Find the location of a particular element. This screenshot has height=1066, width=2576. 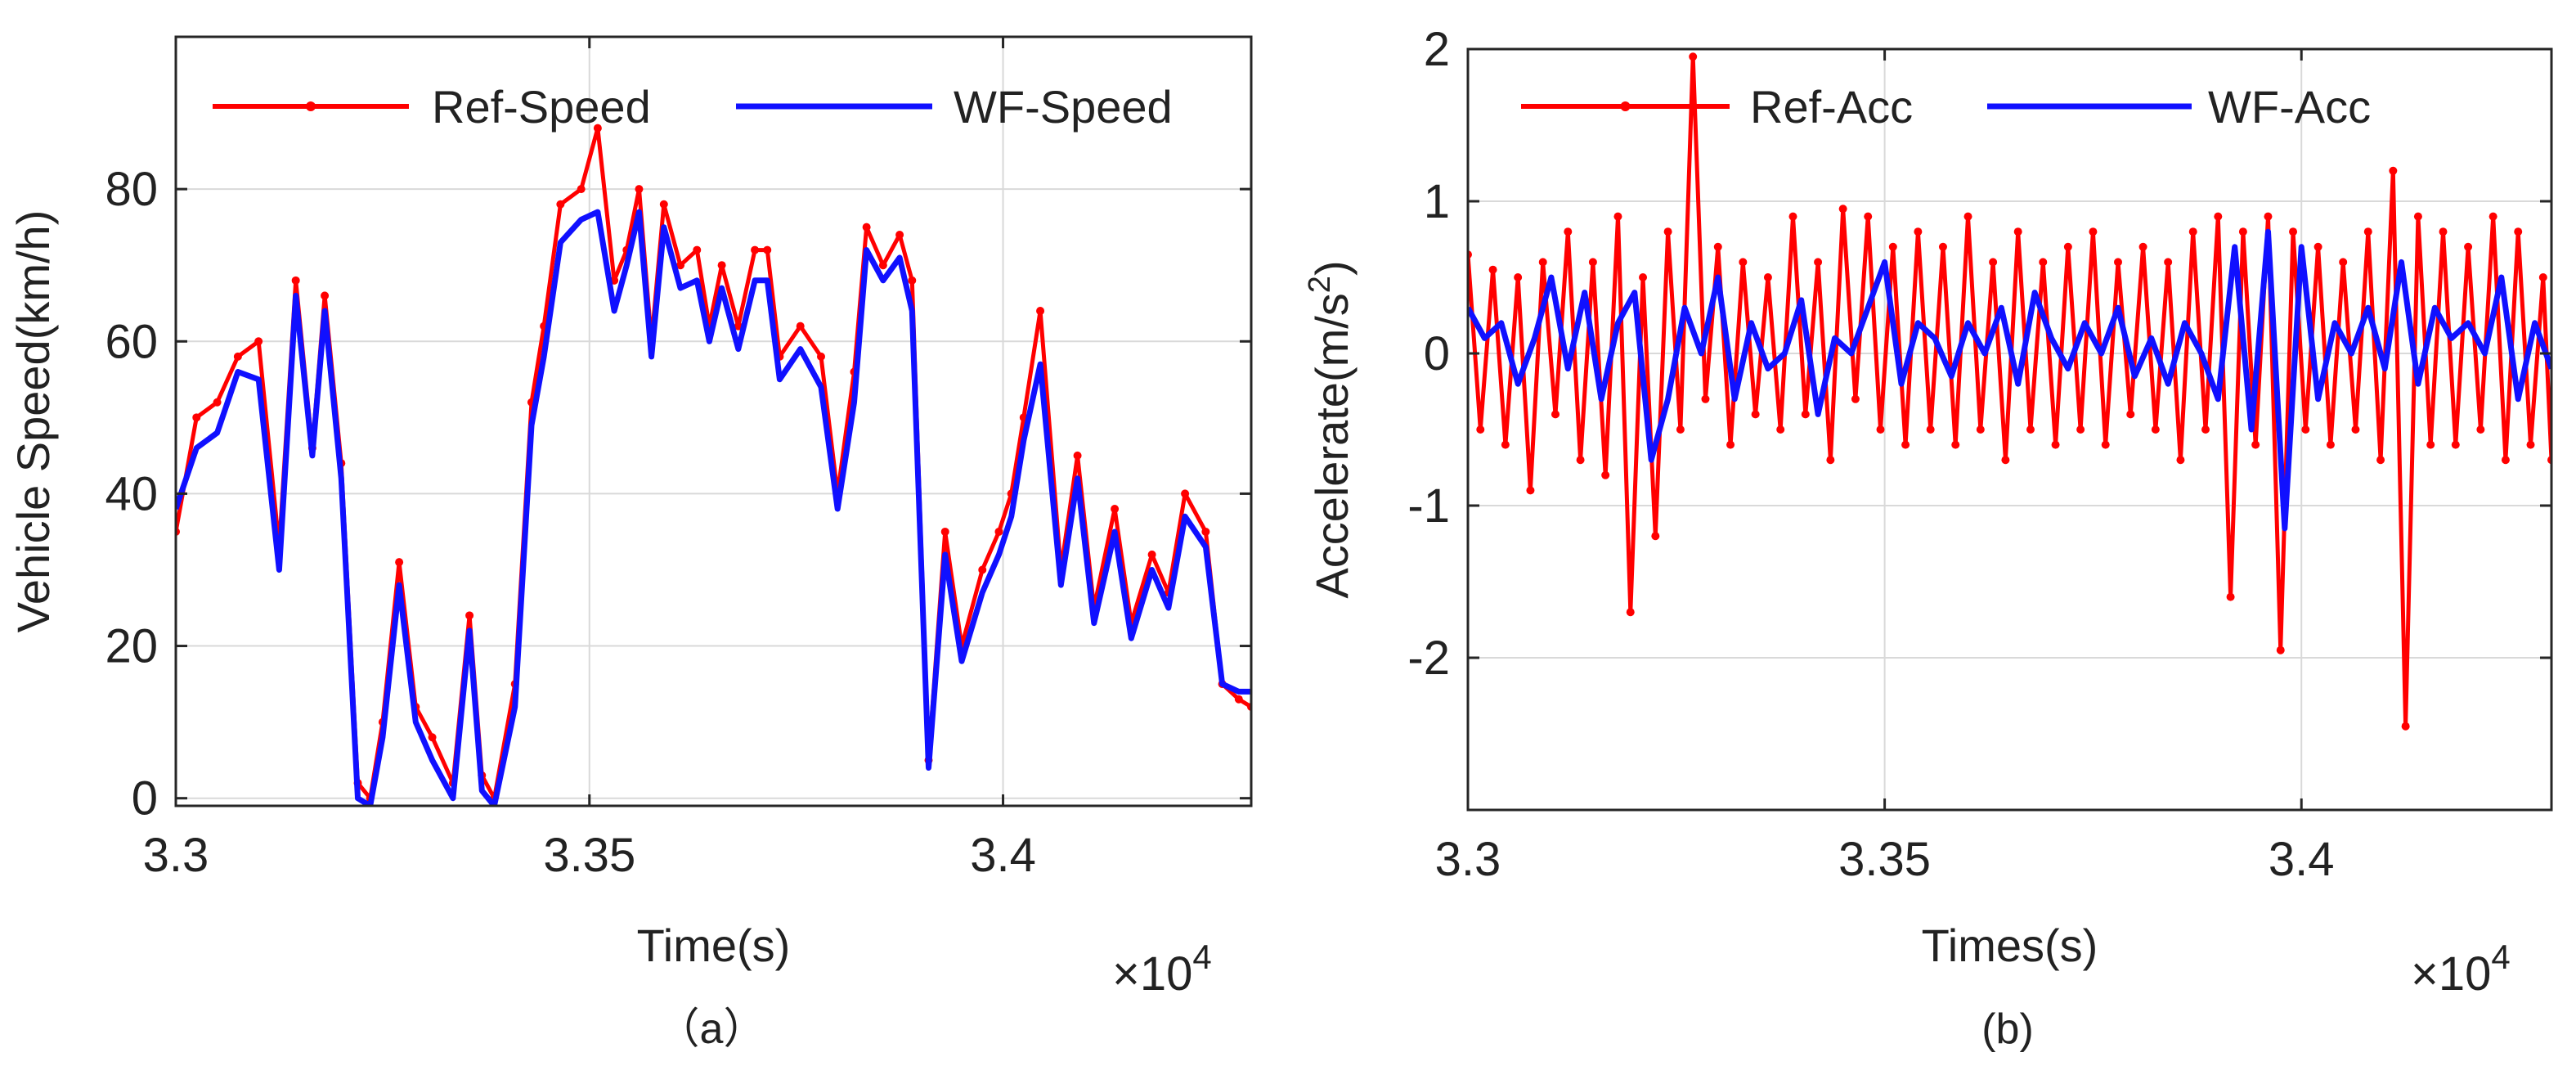

y-axis-label-text: Accelerate(m/s is located at coordinates (1332, 445).